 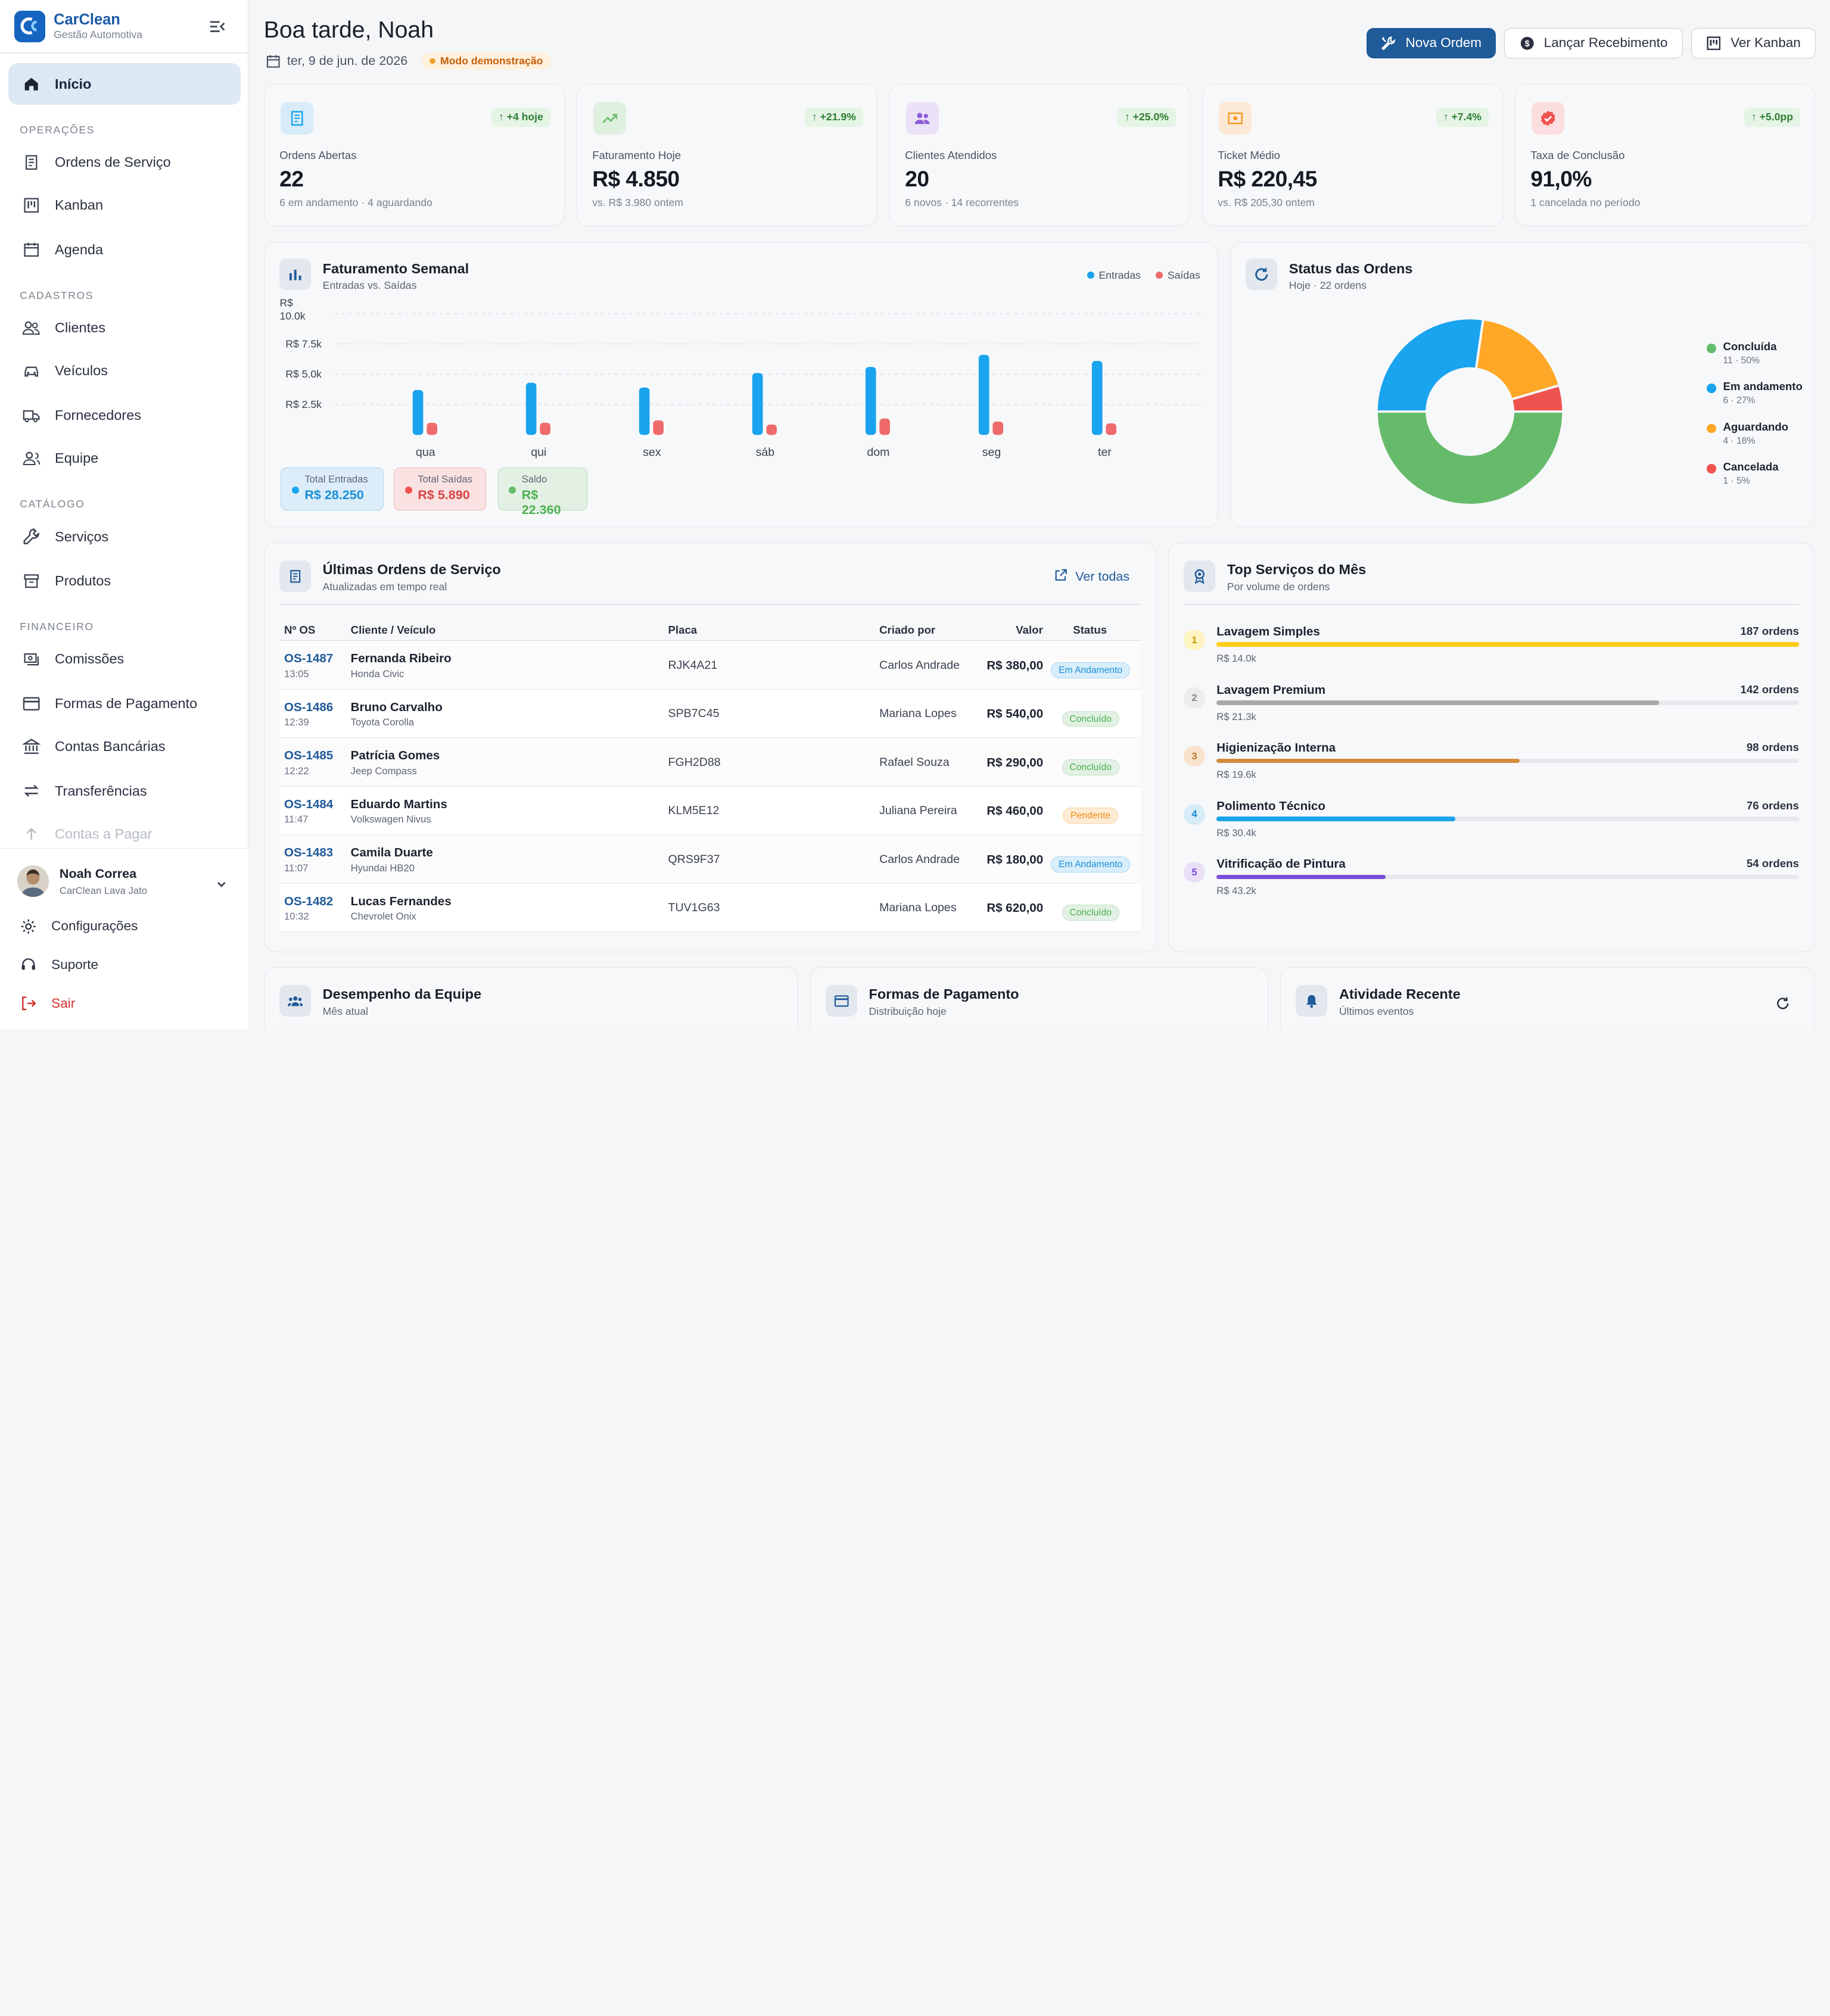 I want to click on pie-slice-concluída, so click(x=1470, y=458).